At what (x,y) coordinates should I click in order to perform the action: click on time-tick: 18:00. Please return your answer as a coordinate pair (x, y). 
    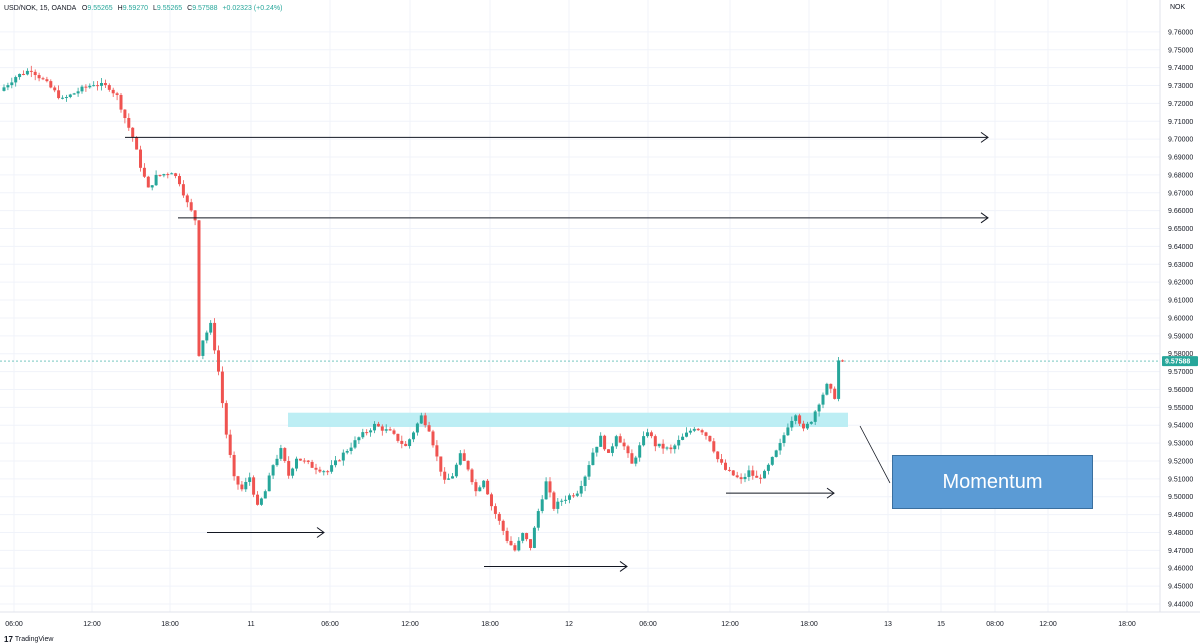
    Looking at the image, I should click on (809, 624).